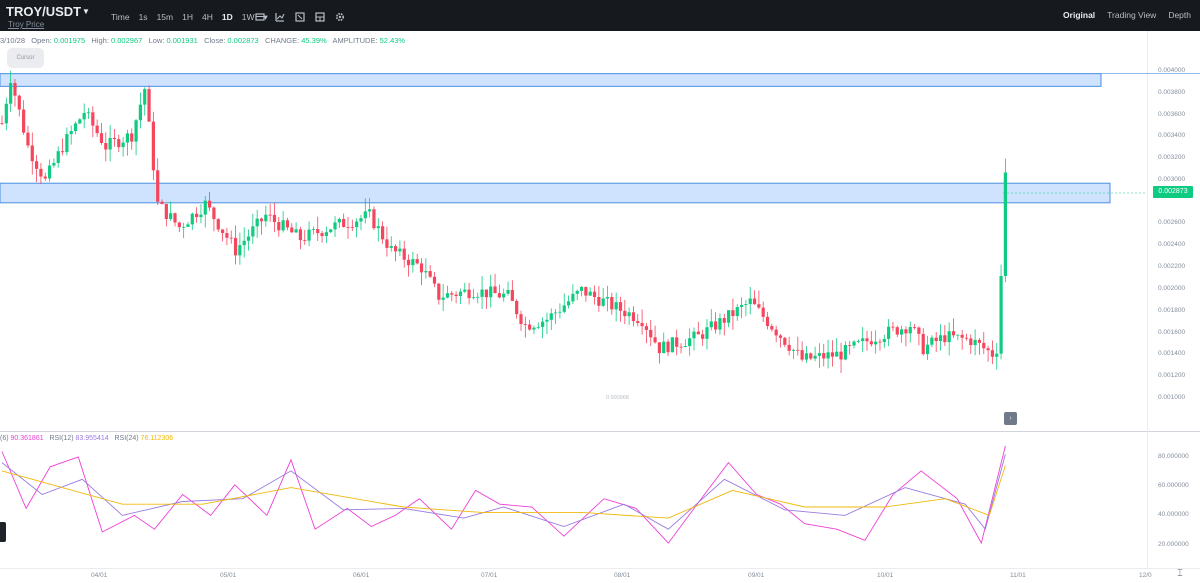  I want to click on tab-original: Original, so click(1079, 15).